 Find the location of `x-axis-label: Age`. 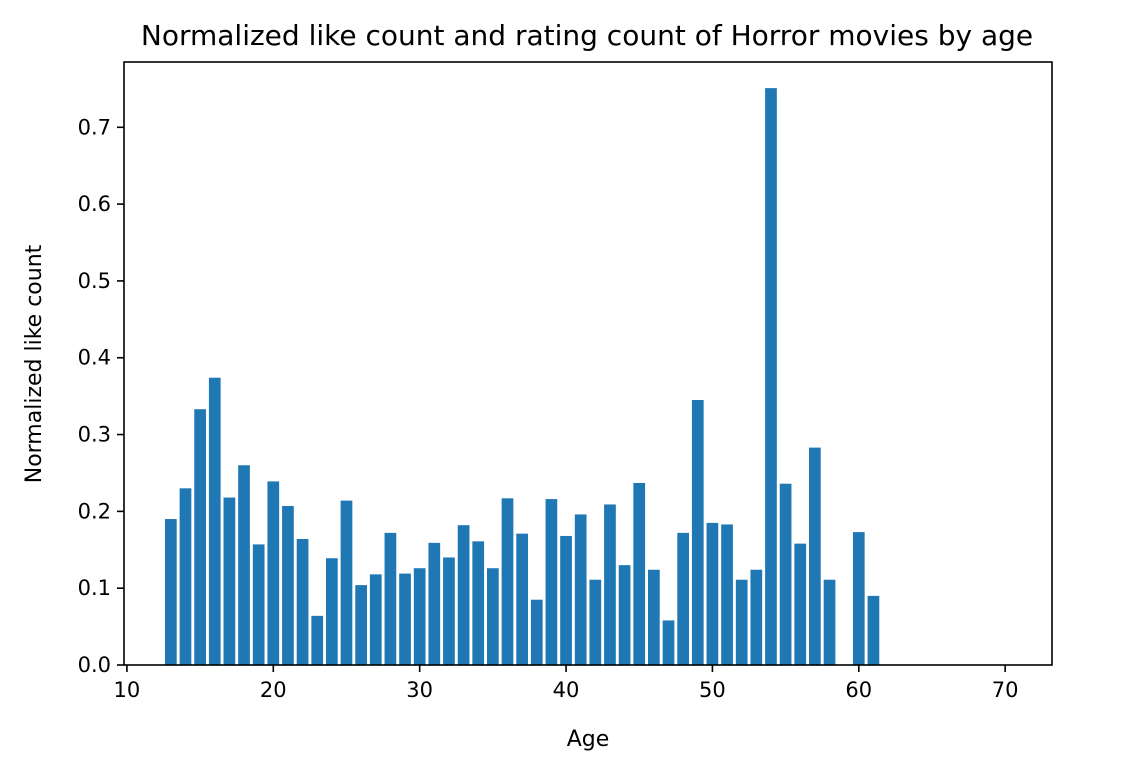

x-axis-label: Age is located at coordinates (588, 739).